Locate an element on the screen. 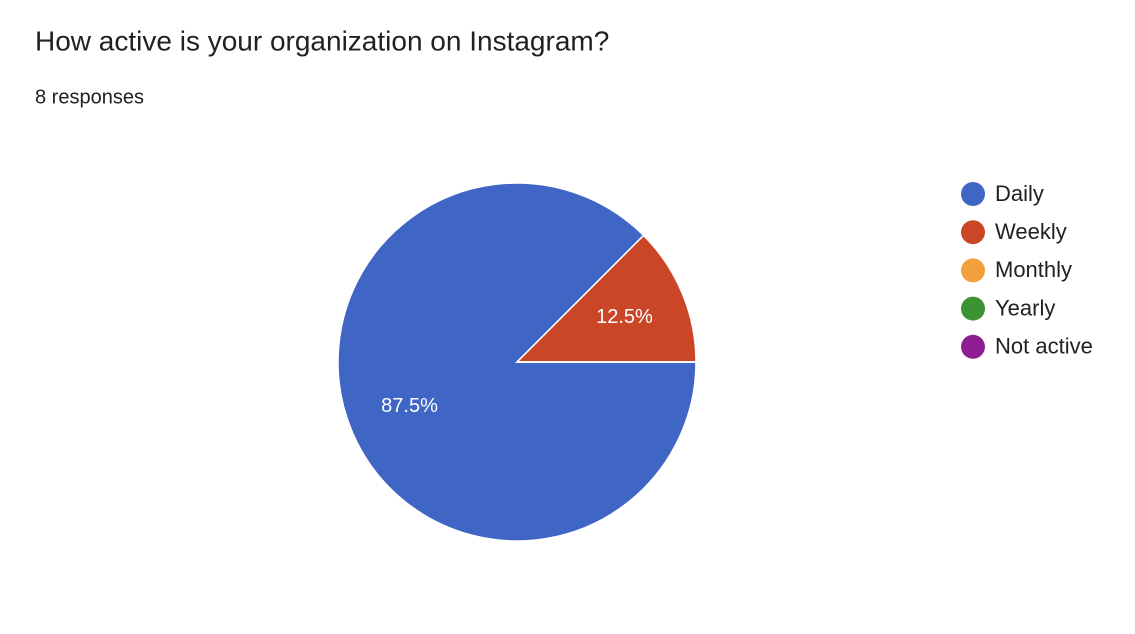 This screenshot has width=1135, height=634. slice-label: 87.5% is located at coordinates (409, 406).